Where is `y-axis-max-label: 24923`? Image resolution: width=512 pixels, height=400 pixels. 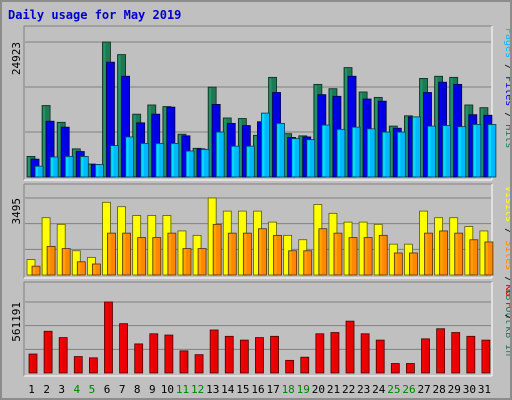 y-axis-max-label: 24923 is located at coordinates (16, 58).